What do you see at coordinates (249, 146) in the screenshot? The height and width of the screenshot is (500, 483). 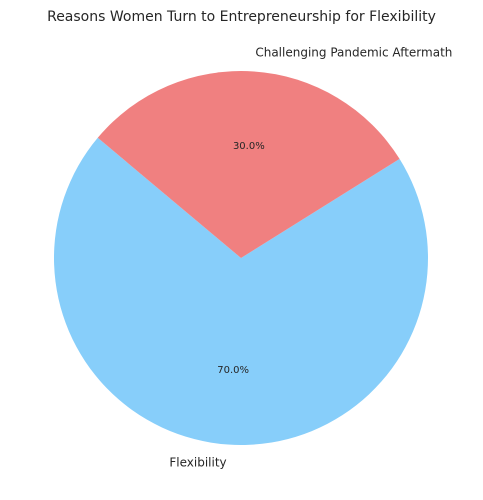 I see `pct-label-challenging-pandemic-aftermath: 30.0%` at bounding box center [249, 146].